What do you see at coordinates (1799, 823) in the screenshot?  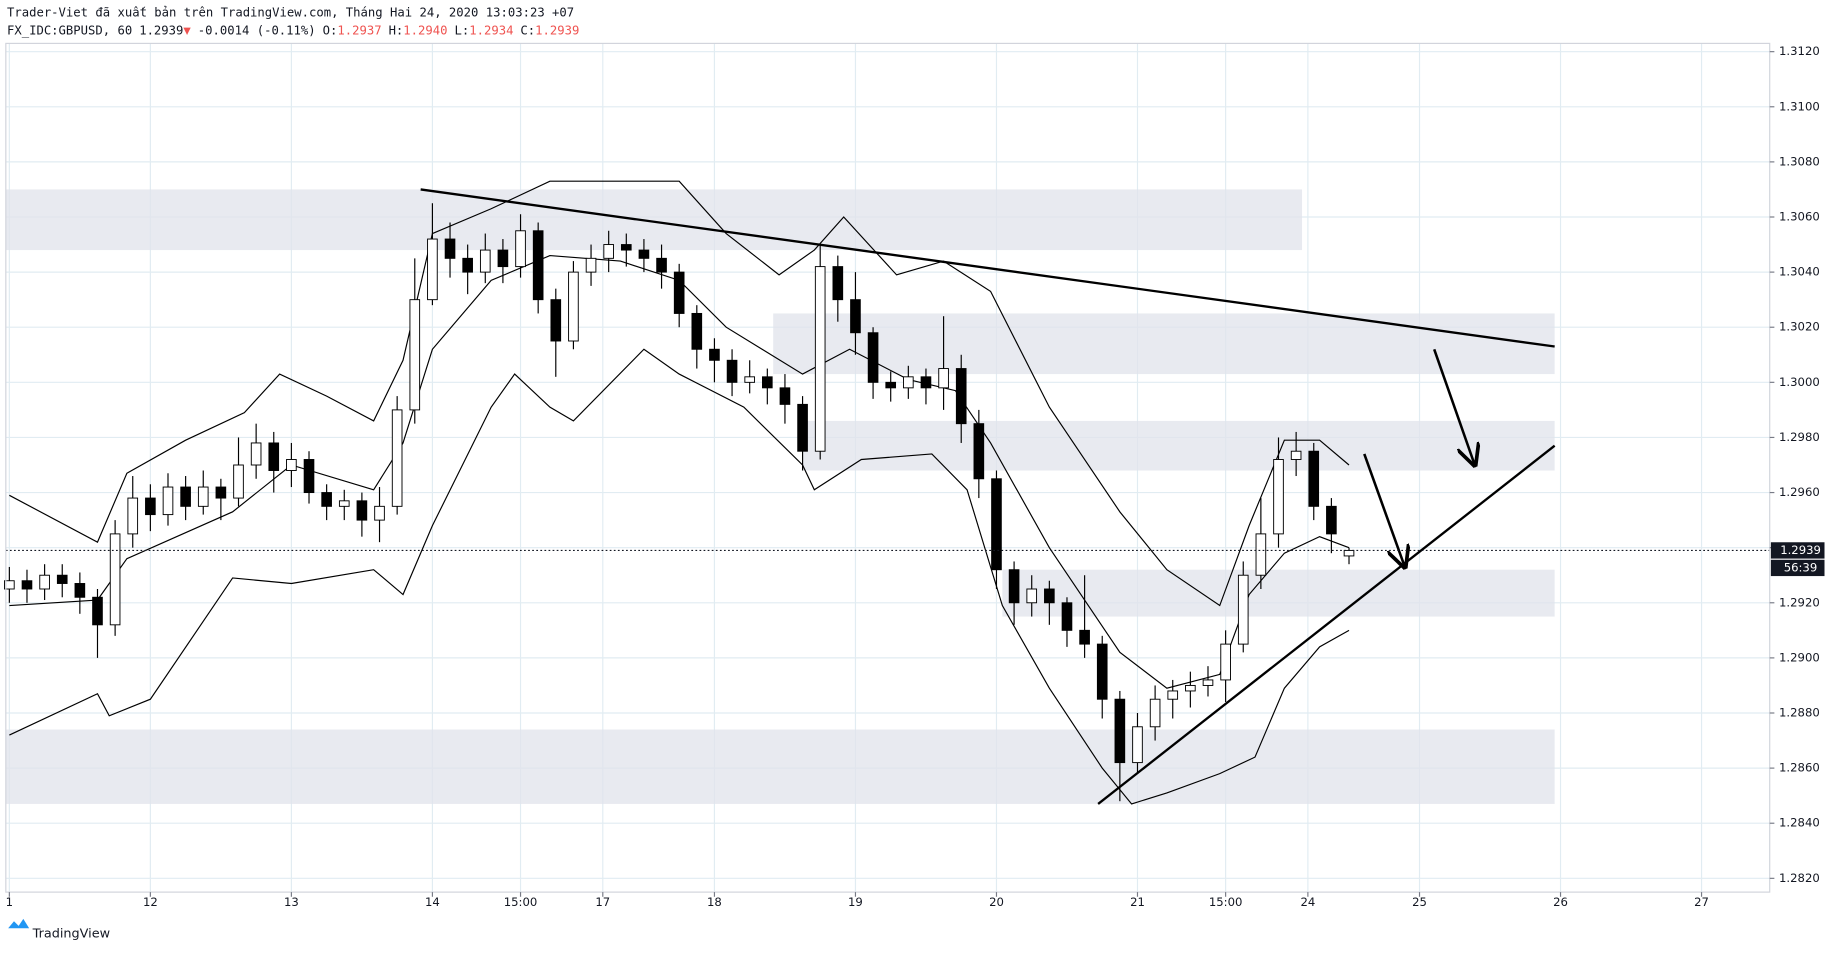 I see `y-tick-label: 1.2840` at bounding box center [1799, 823].